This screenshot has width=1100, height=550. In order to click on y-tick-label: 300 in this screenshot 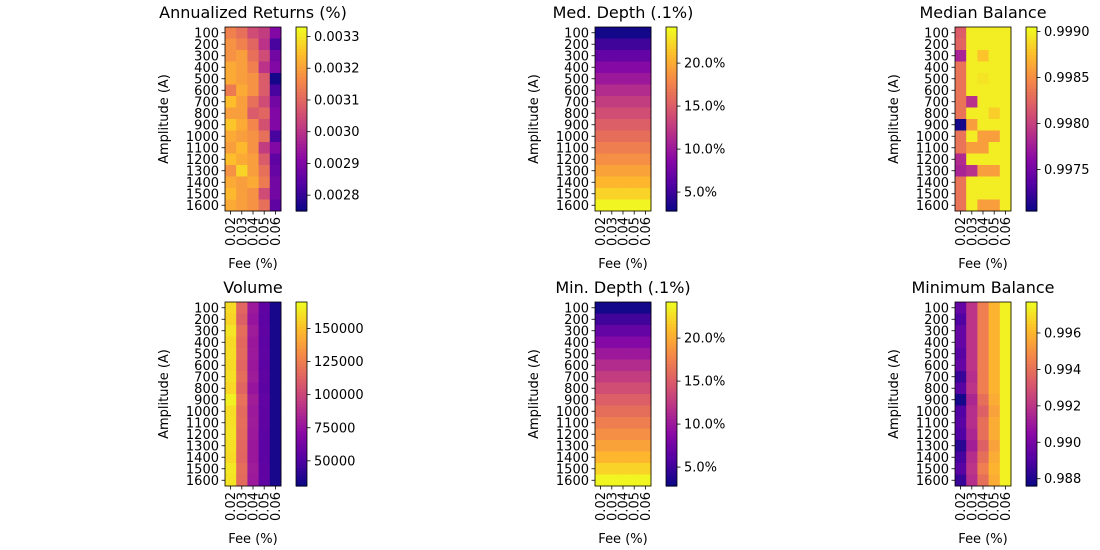, I will do `click(576, 56)`.